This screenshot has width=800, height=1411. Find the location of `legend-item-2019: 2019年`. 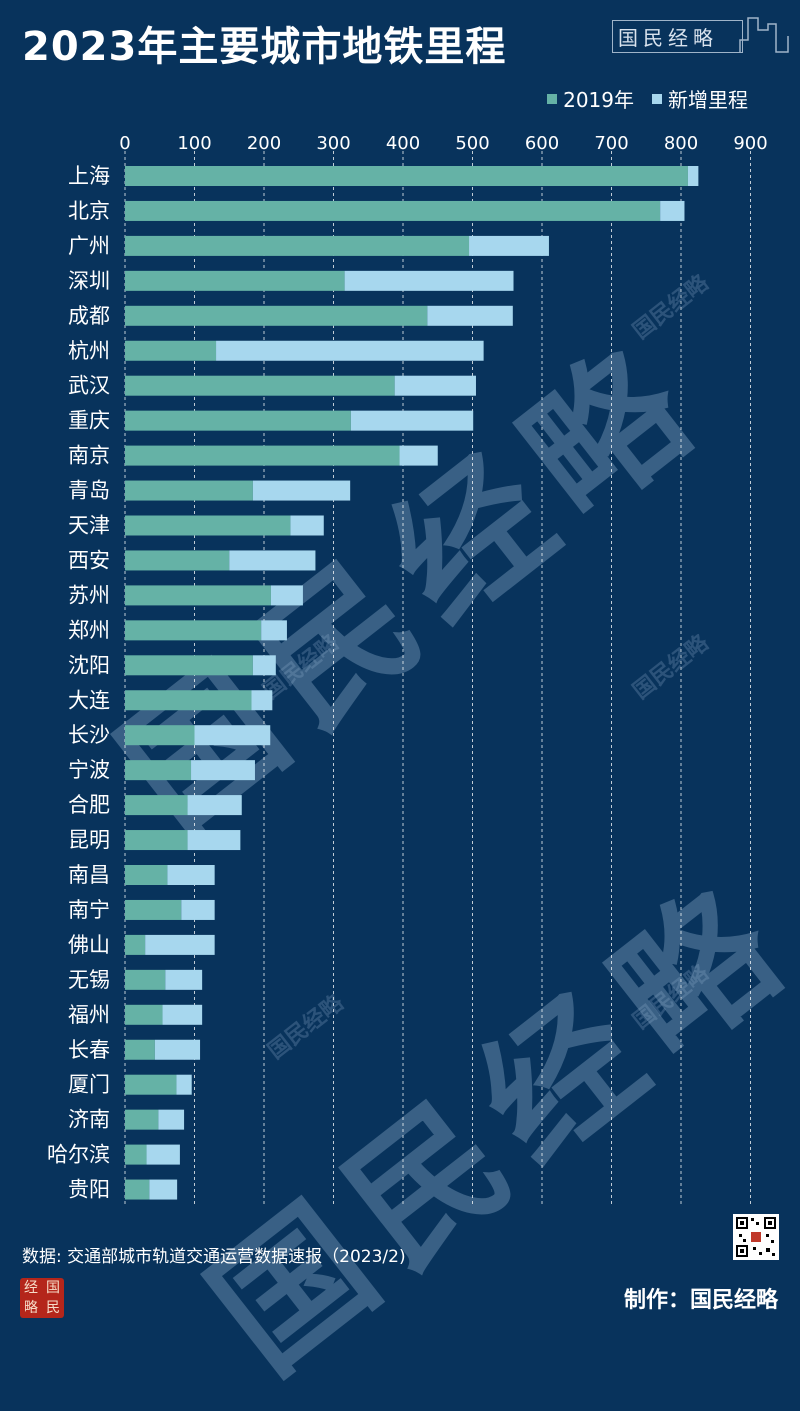

legend-item-2019: 2019年 is located at coordinates (590, 98).